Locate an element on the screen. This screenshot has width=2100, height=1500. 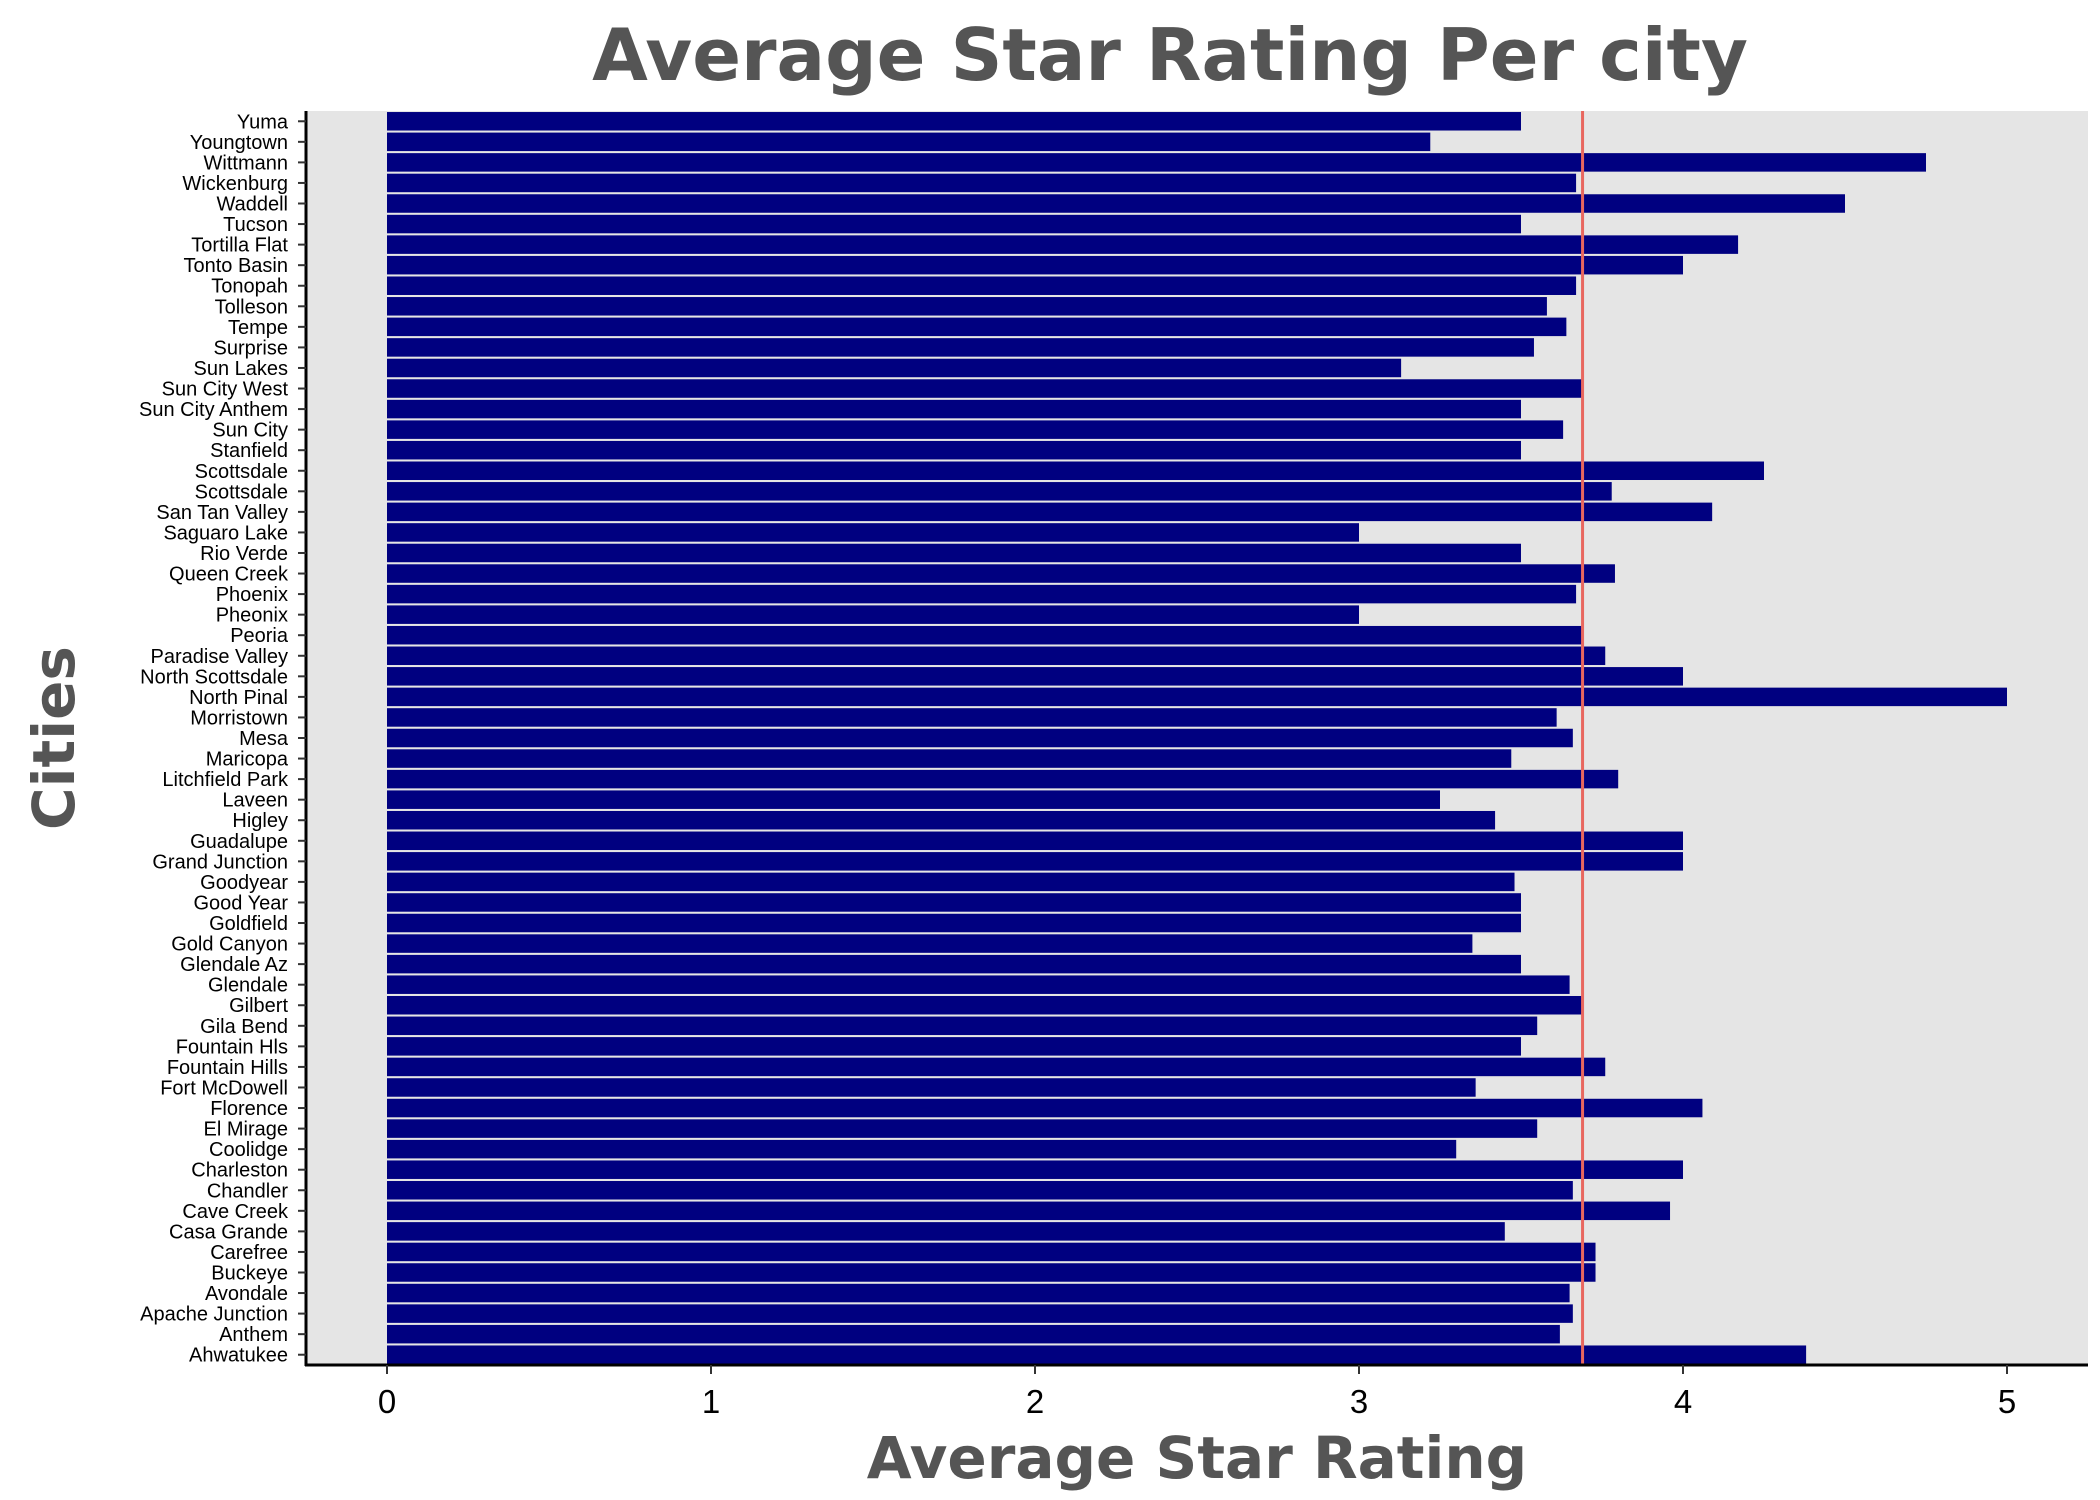
bar-tolleson is located at coordinates (967, 306).